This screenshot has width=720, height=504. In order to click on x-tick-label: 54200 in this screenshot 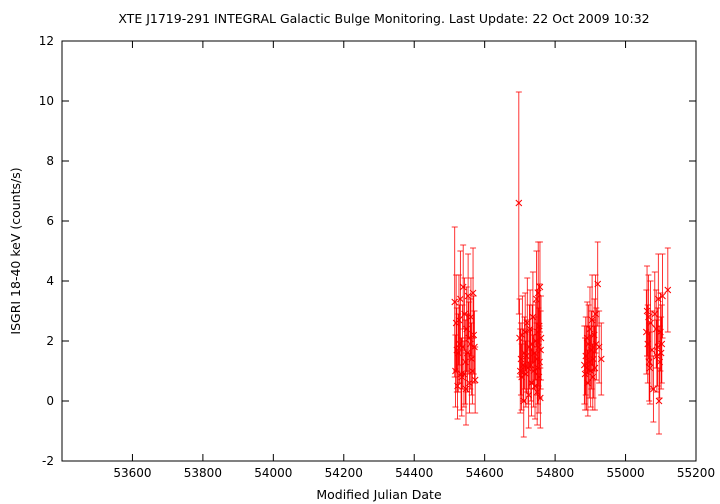, I will do `click(344, 473)`.